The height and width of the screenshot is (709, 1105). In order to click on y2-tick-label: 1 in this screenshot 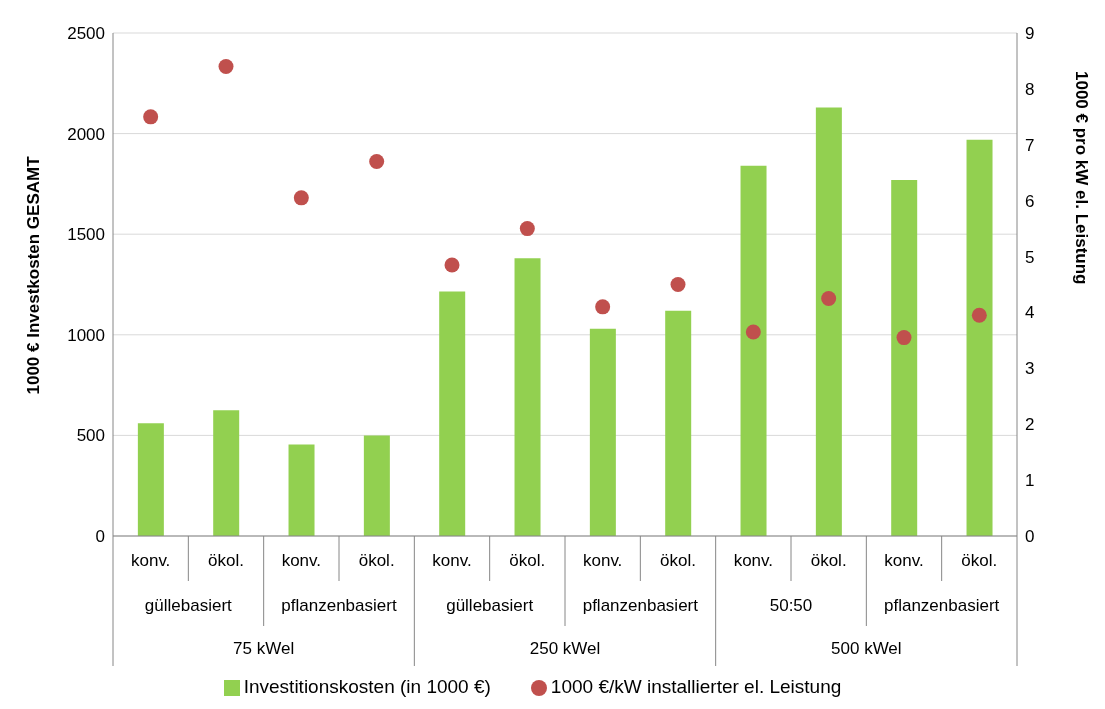, I will do `click(1030, 481)`.